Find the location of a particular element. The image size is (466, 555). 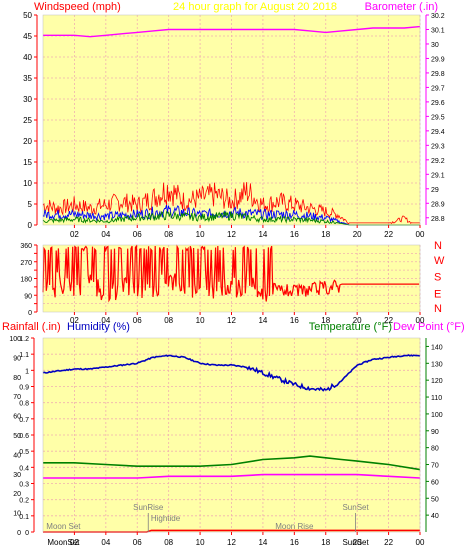

temperature-tick-label: 140 is located at coordinates (437, 347).